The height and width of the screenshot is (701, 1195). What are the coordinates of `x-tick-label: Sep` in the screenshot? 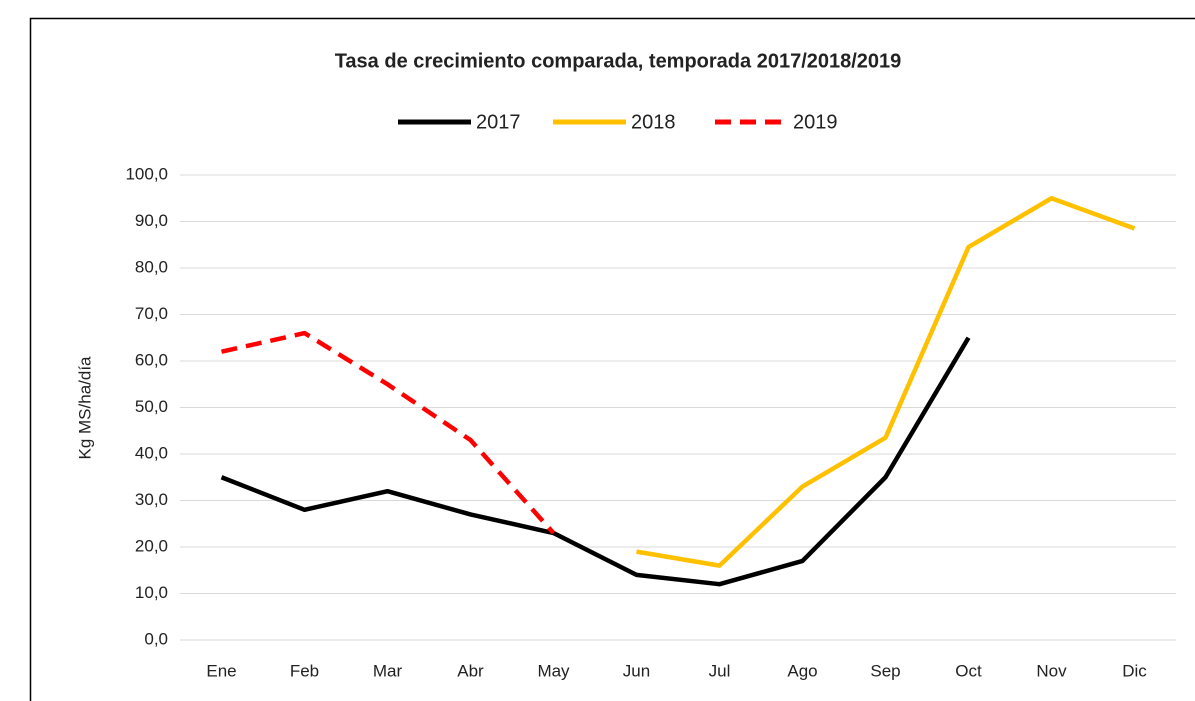 It's located at (885, 670).